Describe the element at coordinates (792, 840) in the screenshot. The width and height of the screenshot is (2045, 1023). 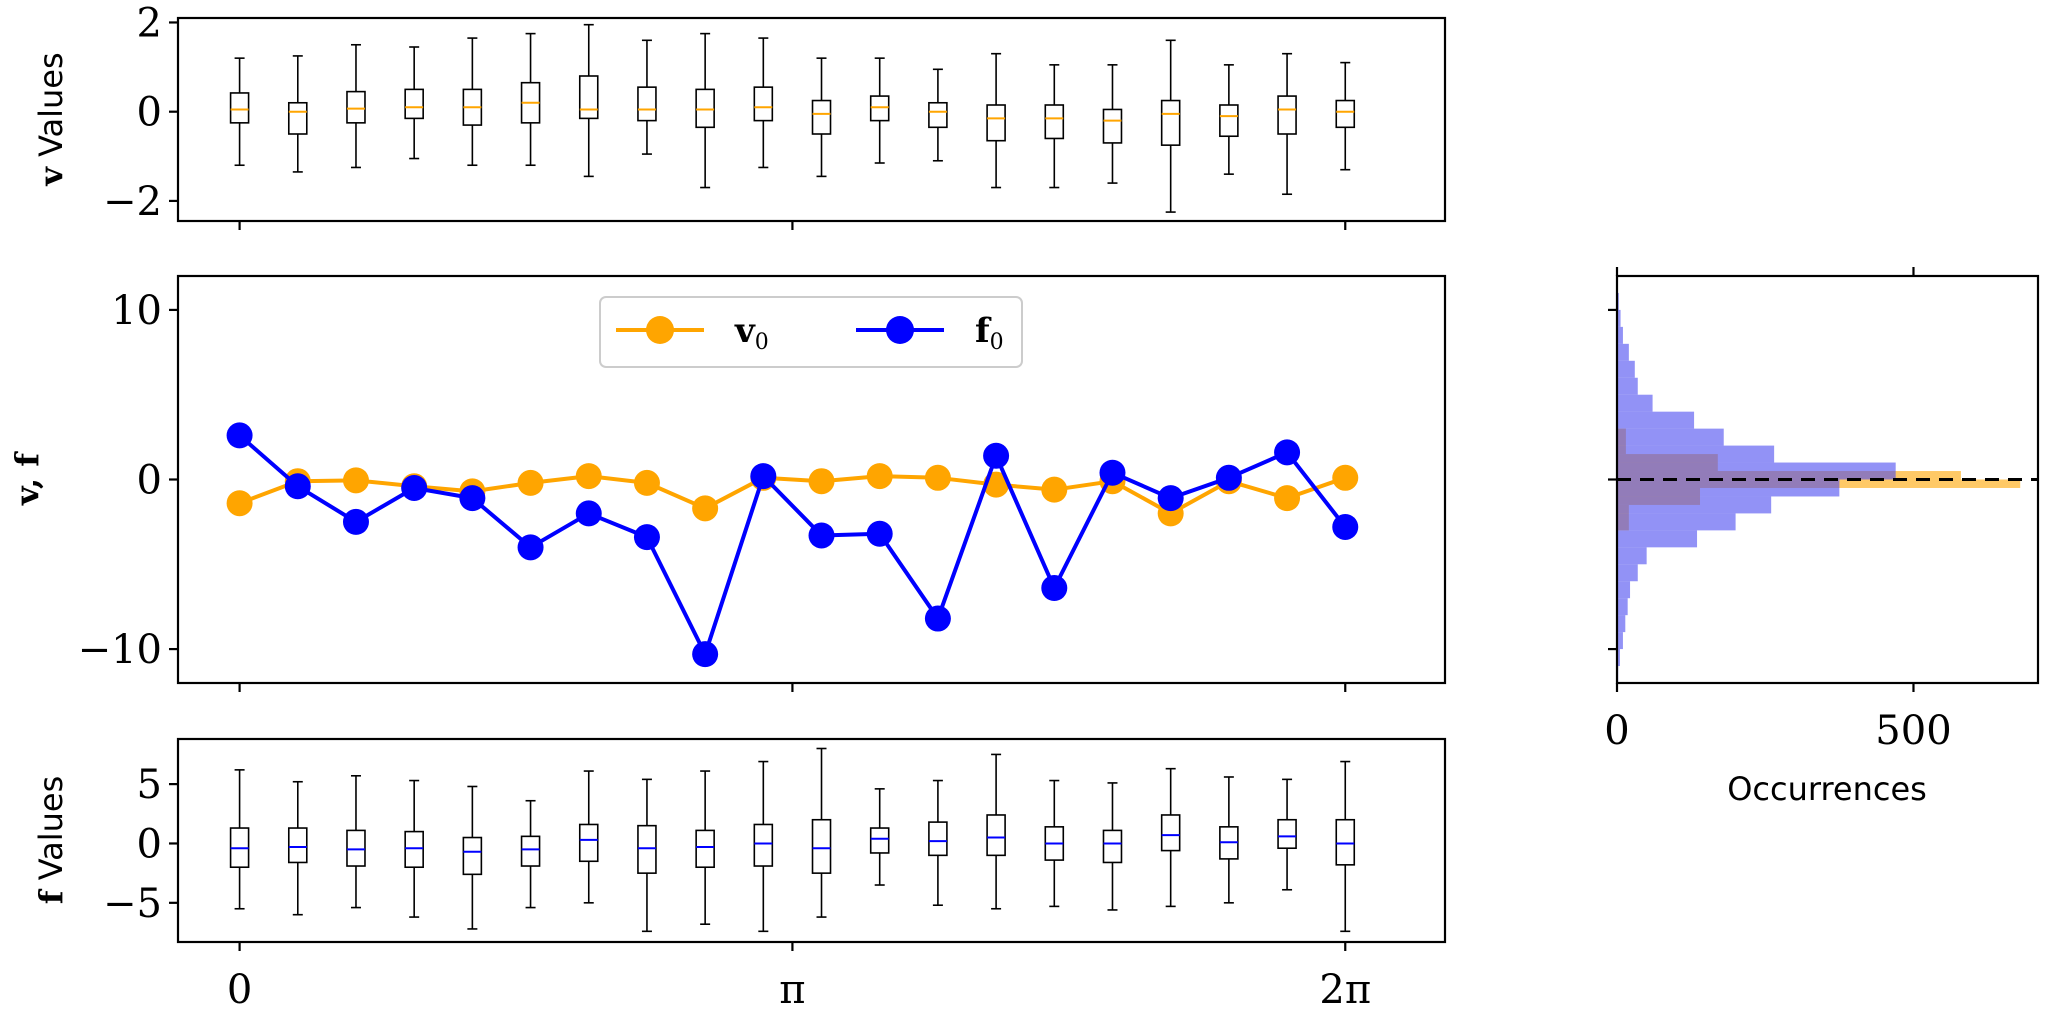
I see `bottom-boxplots` at that location.